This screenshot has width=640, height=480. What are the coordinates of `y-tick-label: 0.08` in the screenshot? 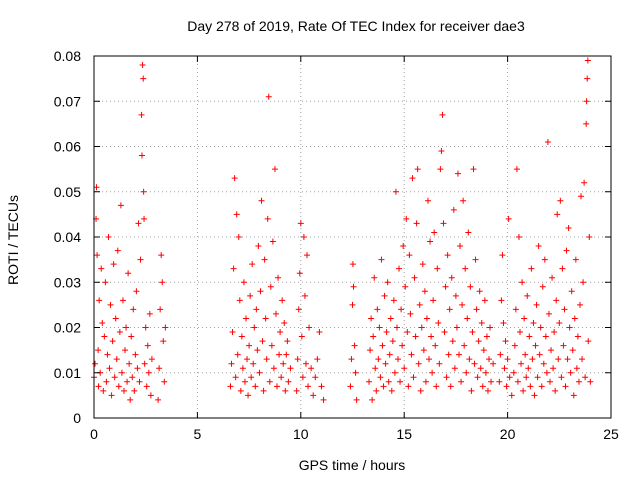 It's located at (67, 56).